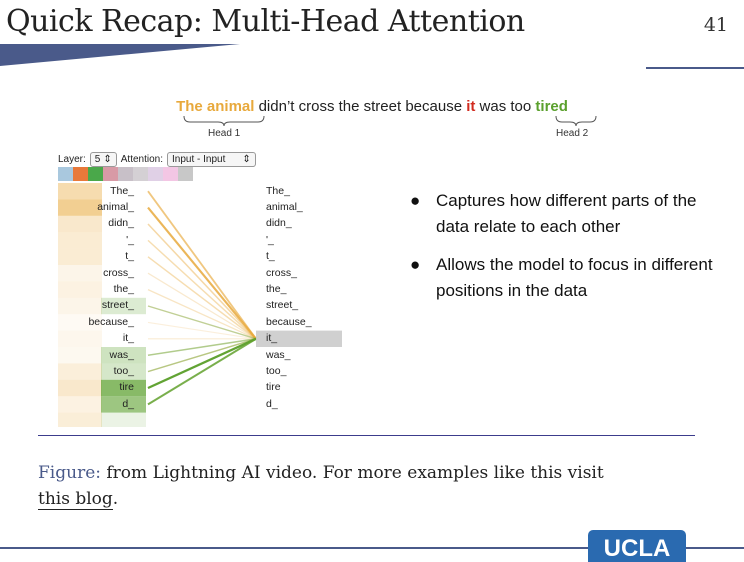 Image resolution: width=744 pixels, height=562 pixels. What do you see at coordinates (695, 68) in the screenshot?
I see `header-rule` at bounding box center [695, 68].